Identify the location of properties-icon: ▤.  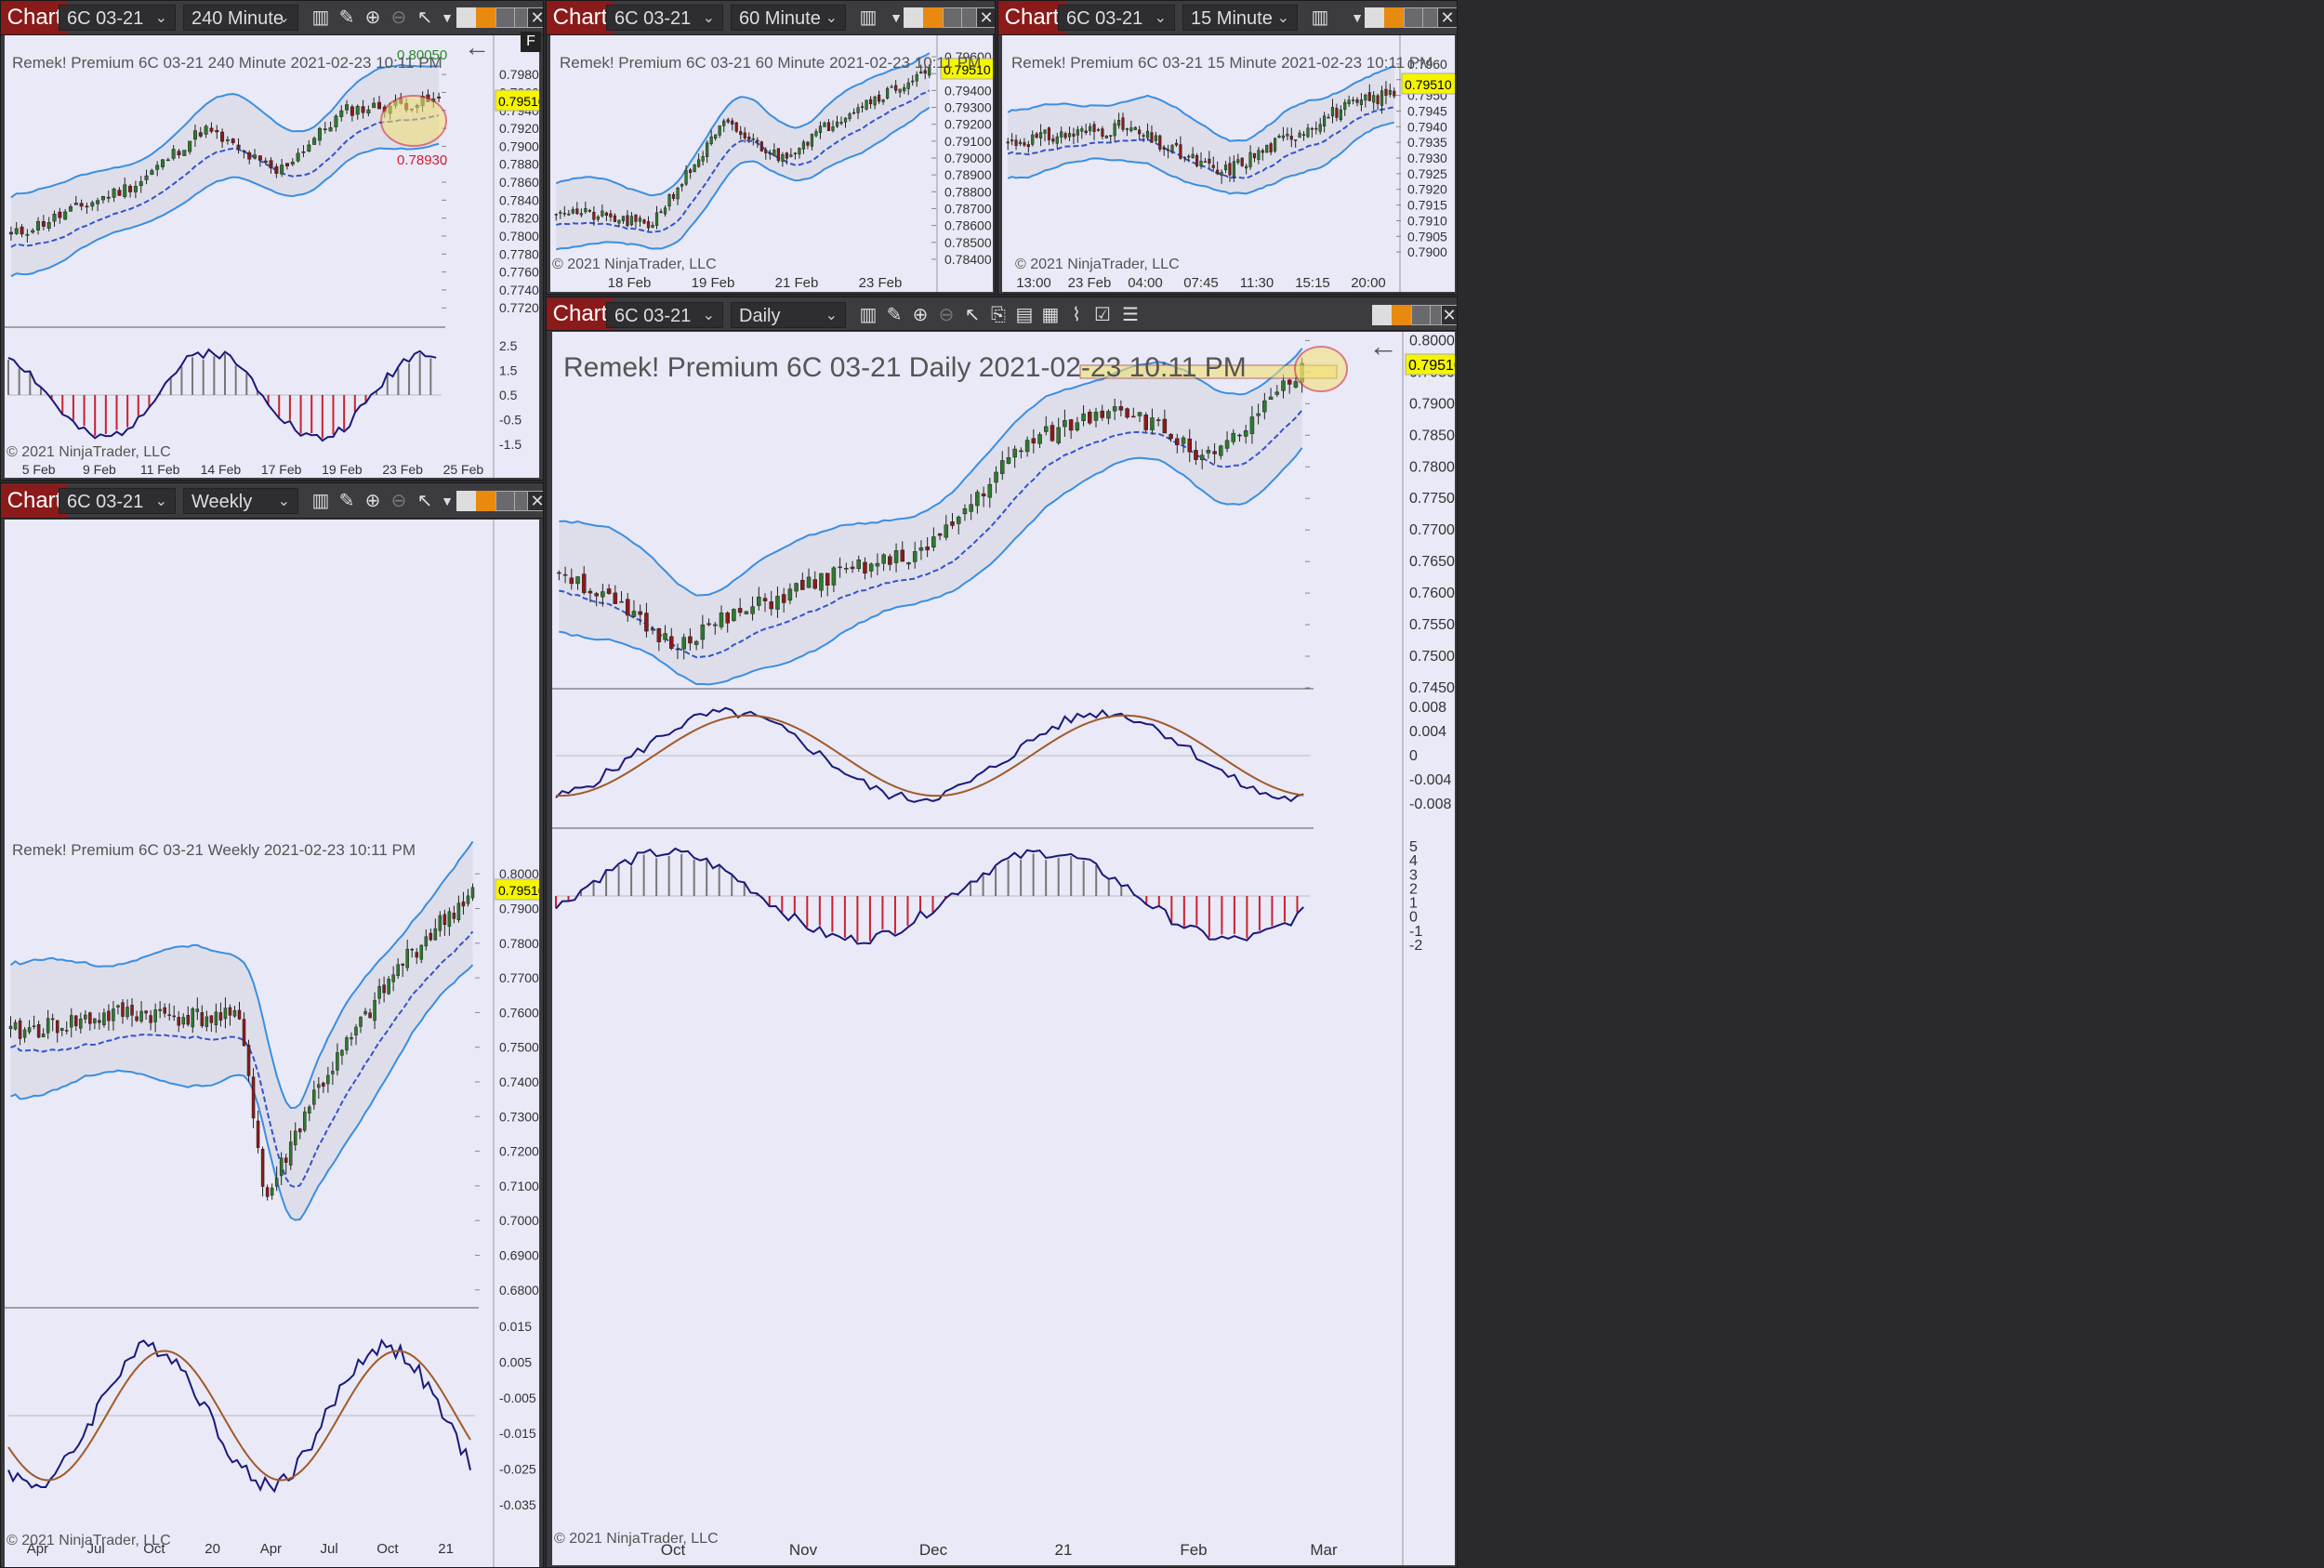
(1024, 315).